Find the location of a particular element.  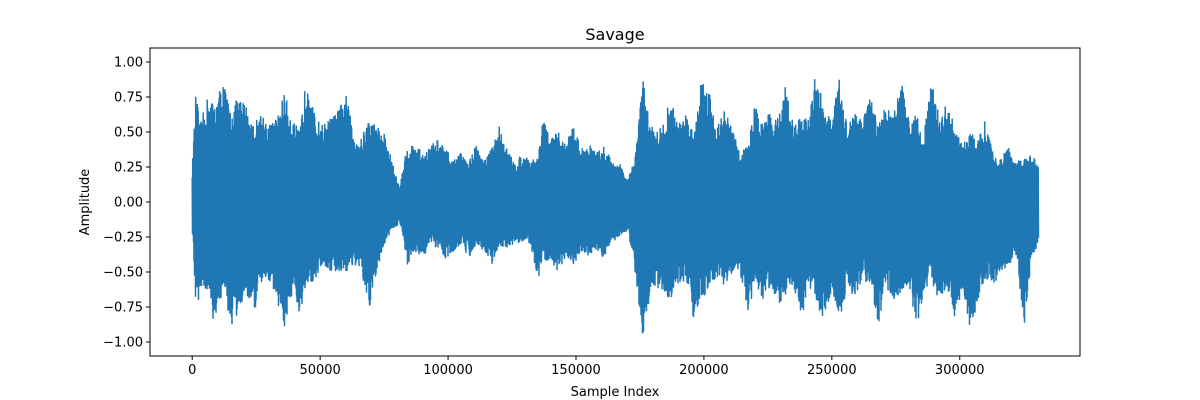

x-tick-label: 50000 is located at coordinates (319, 370).